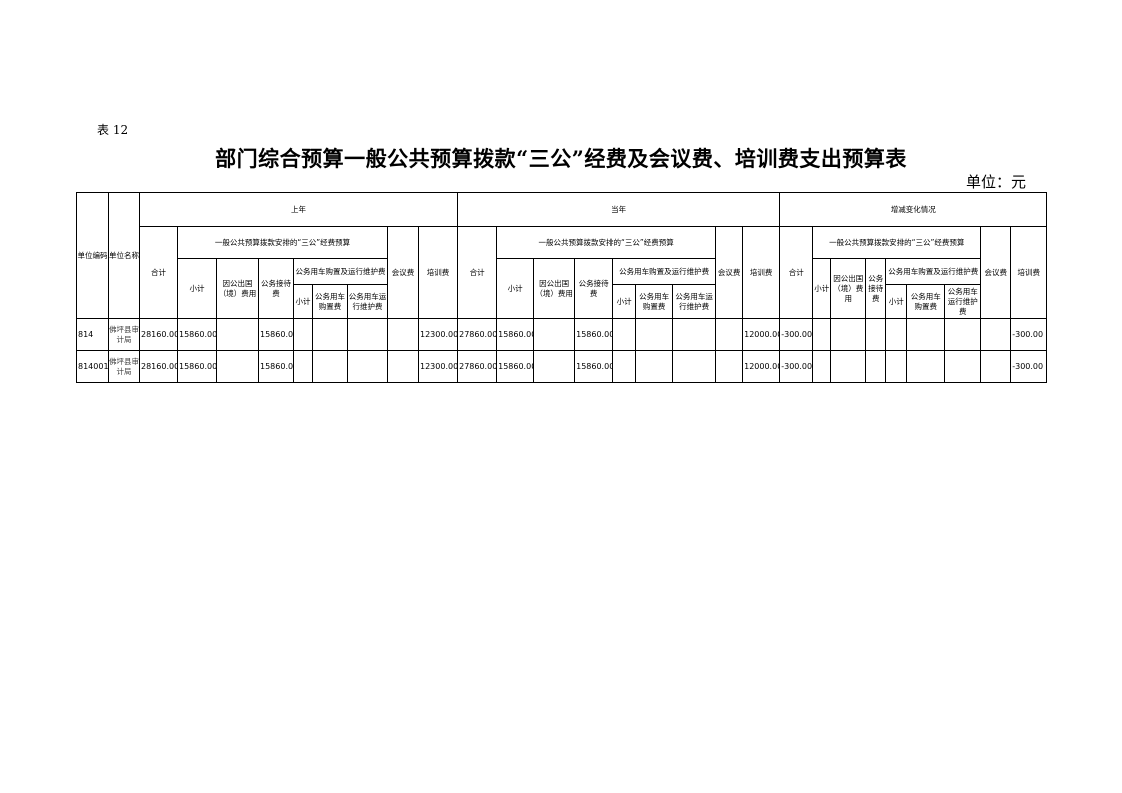 The height and width of the screenshot is (793, 1122). Describe the element at coordinates (913, 209) in the screenshot. I see `header-group-change: 增减变化情况` at that location.